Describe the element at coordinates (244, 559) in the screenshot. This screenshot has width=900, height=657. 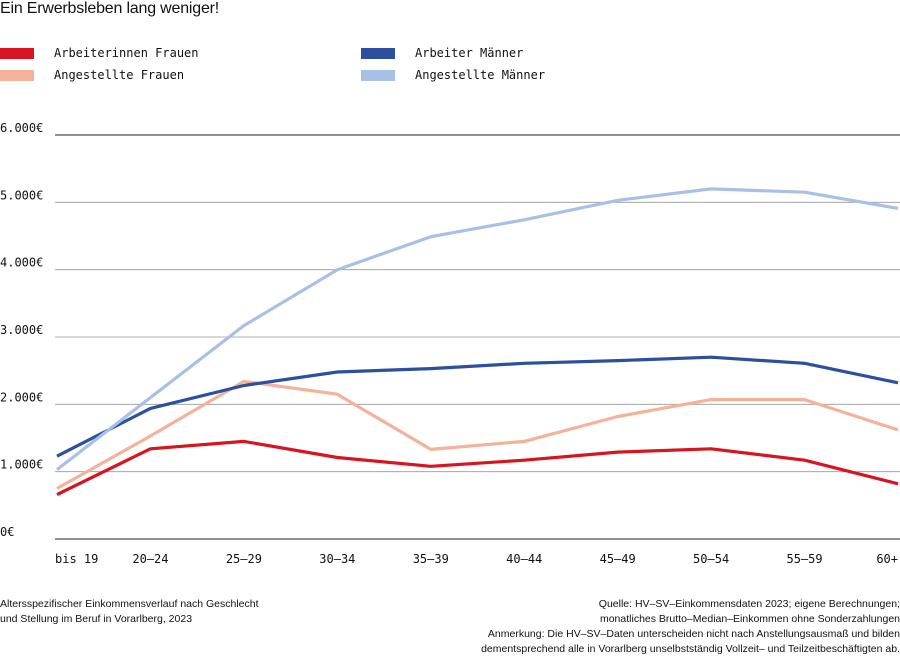
I see `x-tick-label: 25–29` at that location.